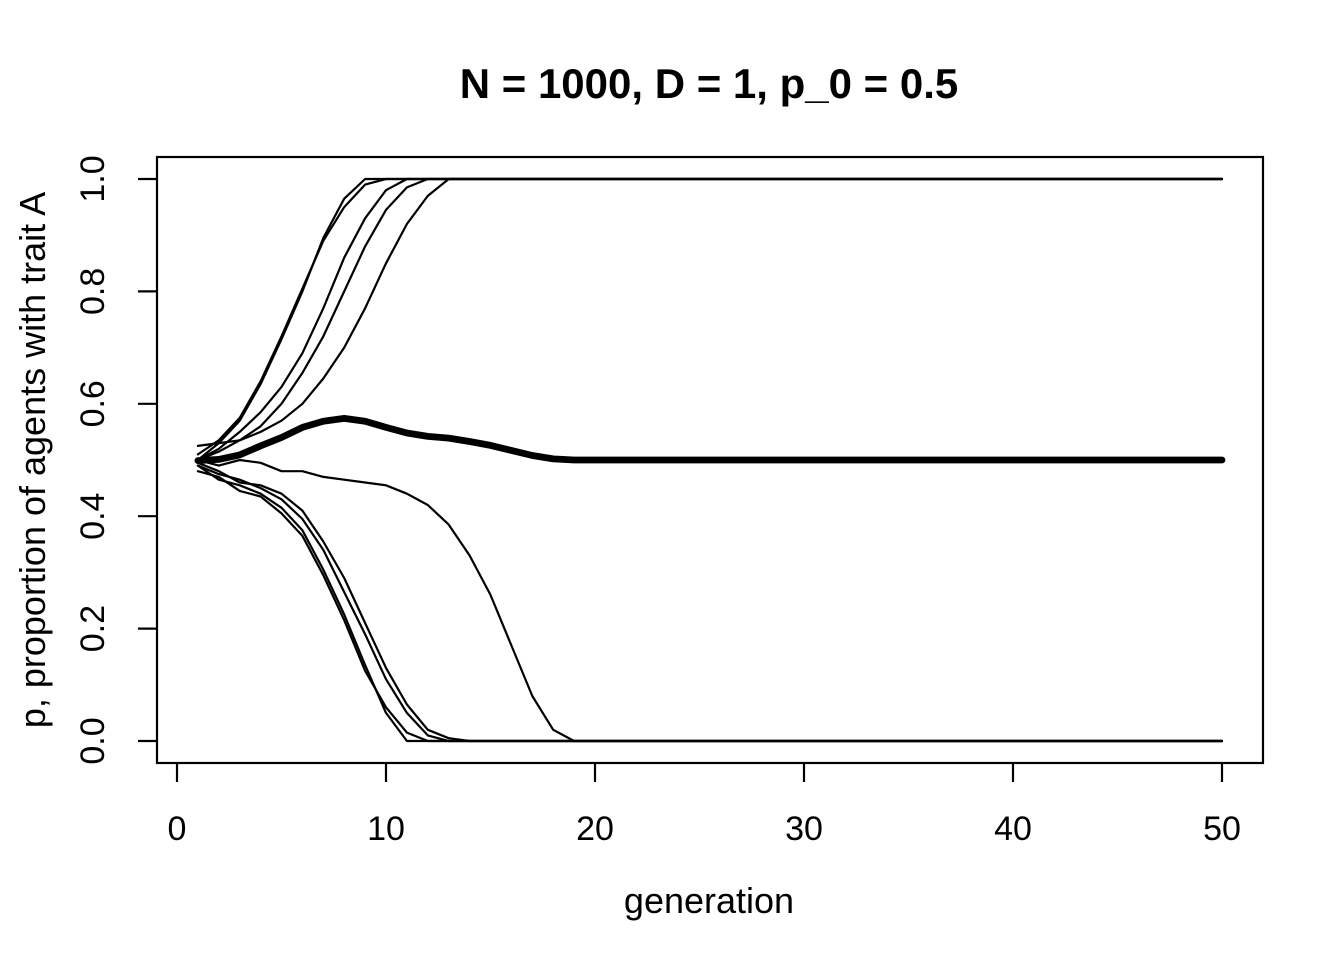 The height and width of the screenshot is (960, 1344). I want to click on x-axis-tick-label: 20, so click(595, 829).